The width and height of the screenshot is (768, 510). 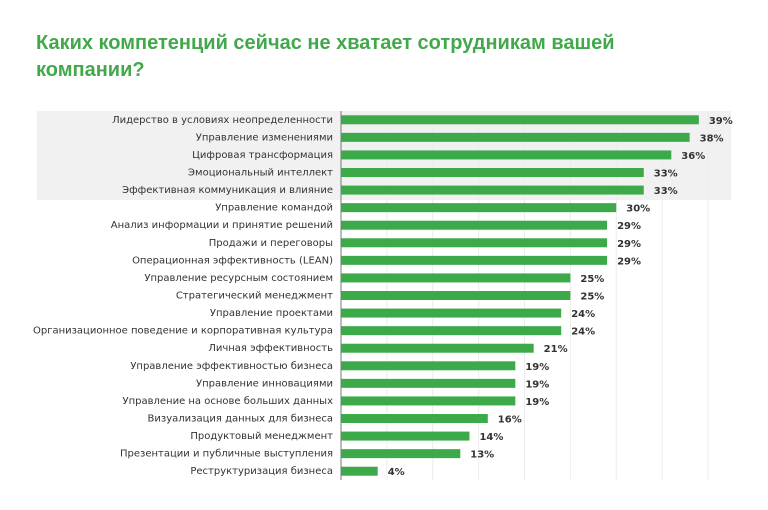 What do you see at coordinates (270, 348) in the screenshot?
I see `y-tick-label: Личная эффективность` at bounding box center [270, 348].